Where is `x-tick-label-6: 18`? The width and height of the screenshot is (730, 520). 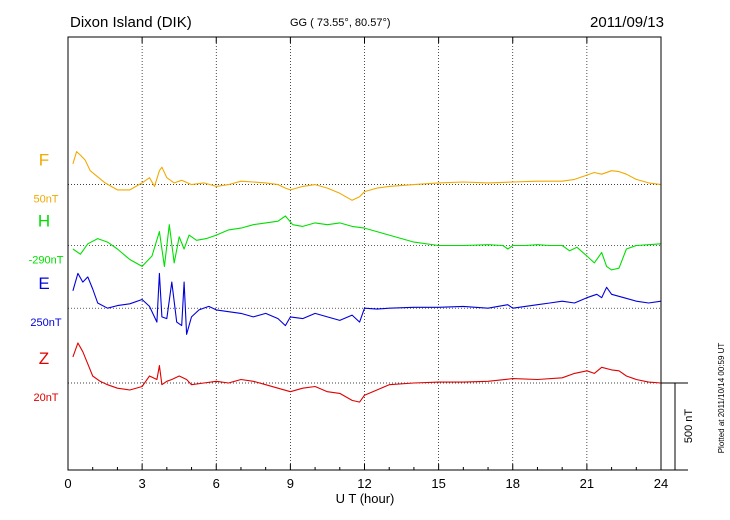
x-tick-label-6: 18 is located at coordinates (513, 483).